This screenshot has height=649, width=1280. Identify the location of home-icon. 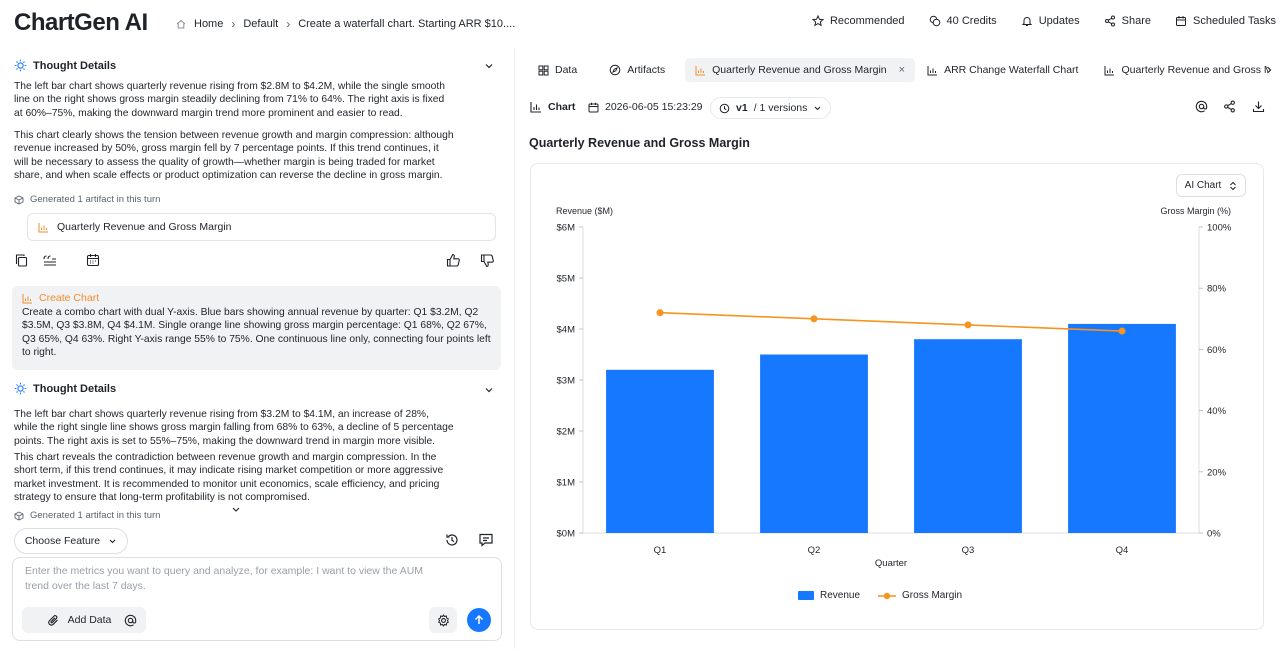
(181, 24).